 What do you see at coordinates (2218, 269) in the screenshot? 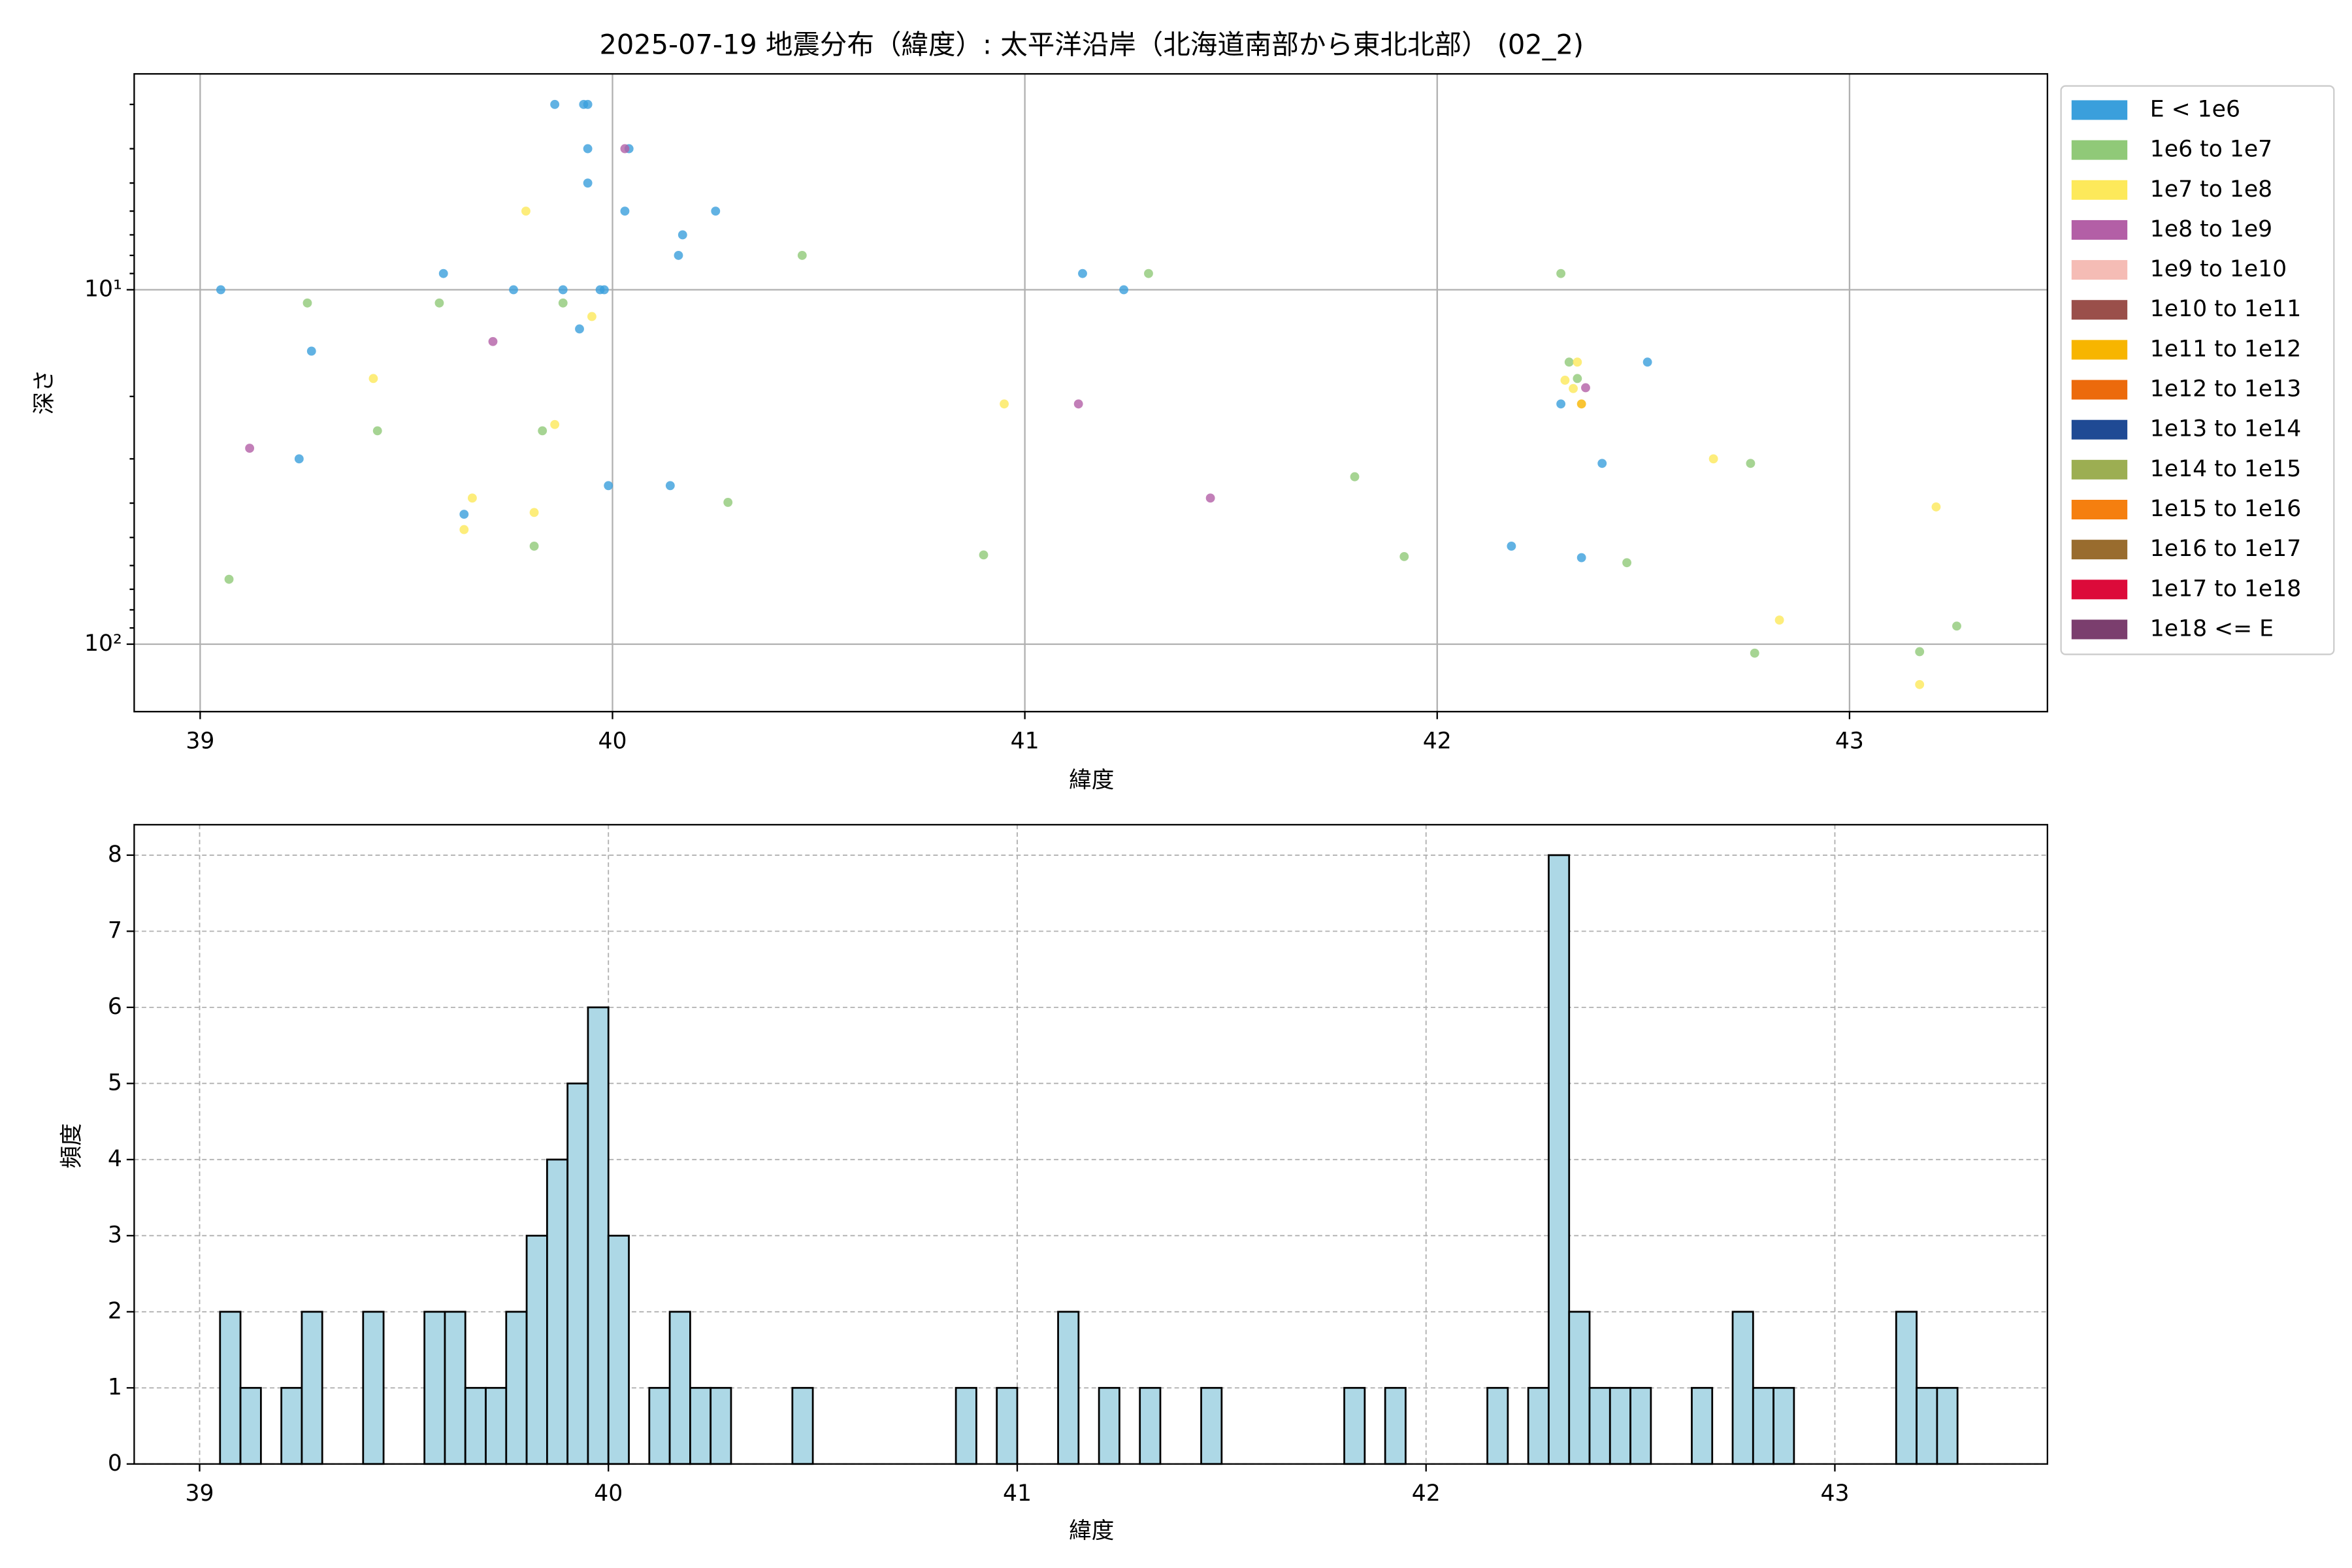
I see `legend-label: 1e9 to 1e10` at bounding box center [2218, 269].